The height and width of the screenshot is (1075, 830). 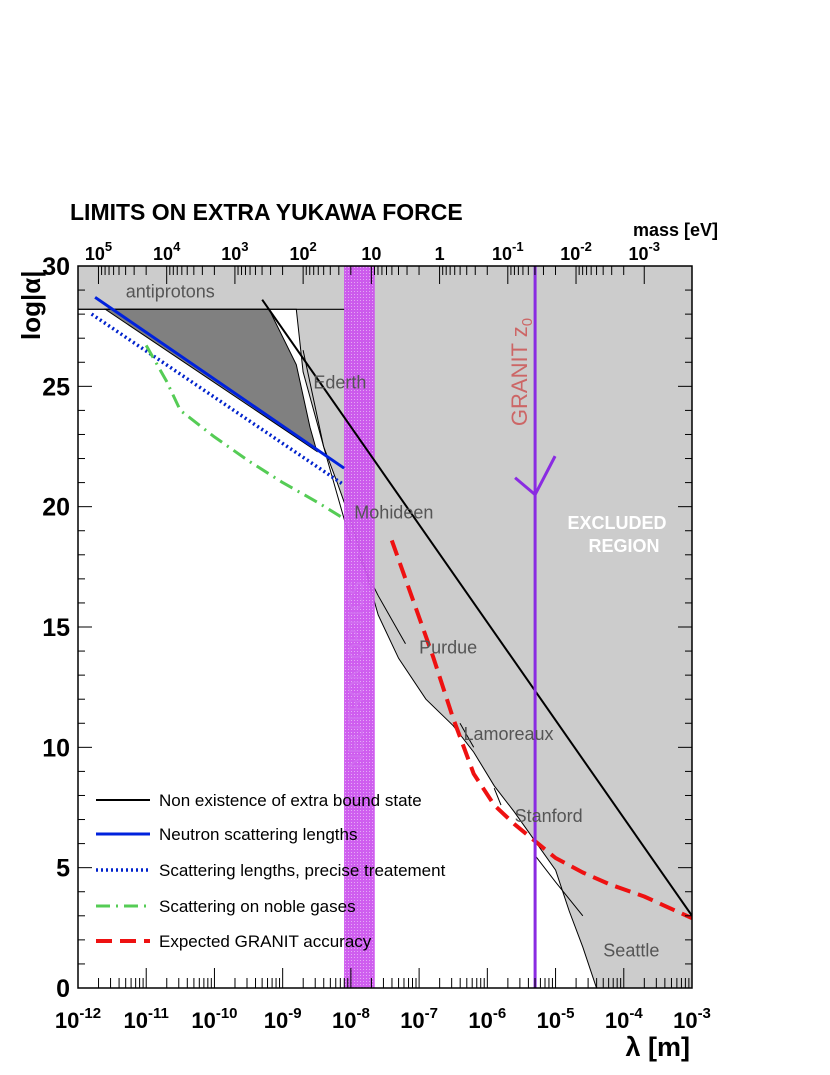 What do you see at coordinates (302, 870) in the screenshot?
I see `legend-entry: Scattering lengths, precise treatement` at bounding box center [302, 870].